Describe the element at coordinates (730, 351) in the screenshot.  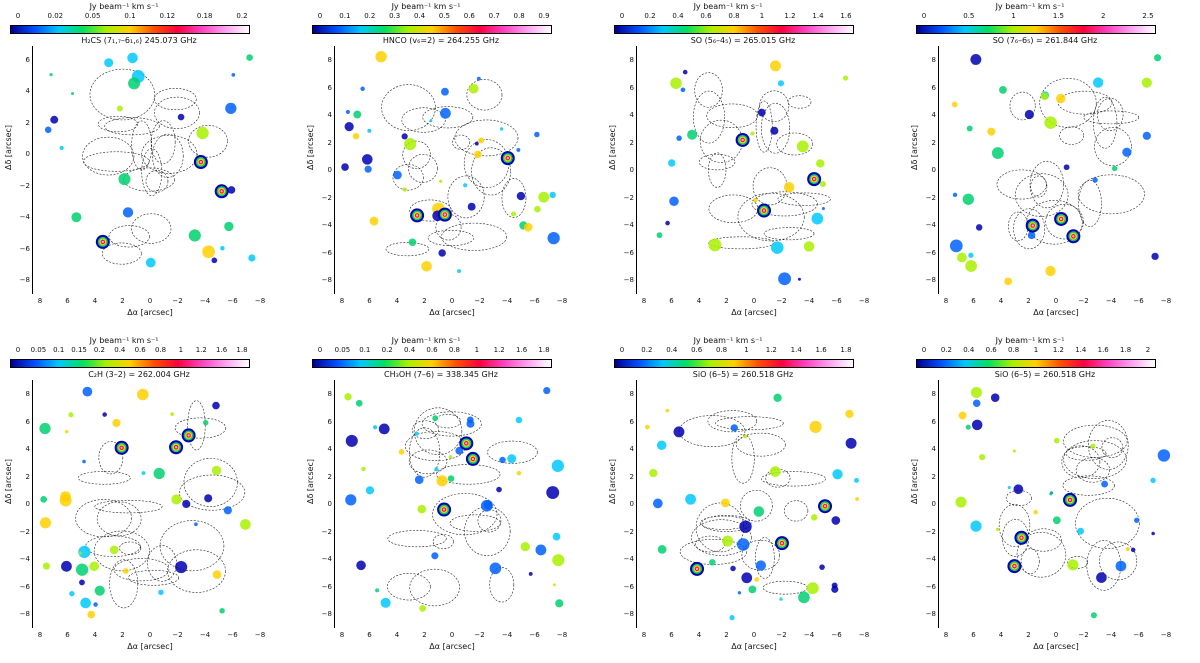
I see `colorbar-ticks: 0 0.2 0.4 0.6 0.8 1 1.2 1.4 1.6 1.8` at that location.